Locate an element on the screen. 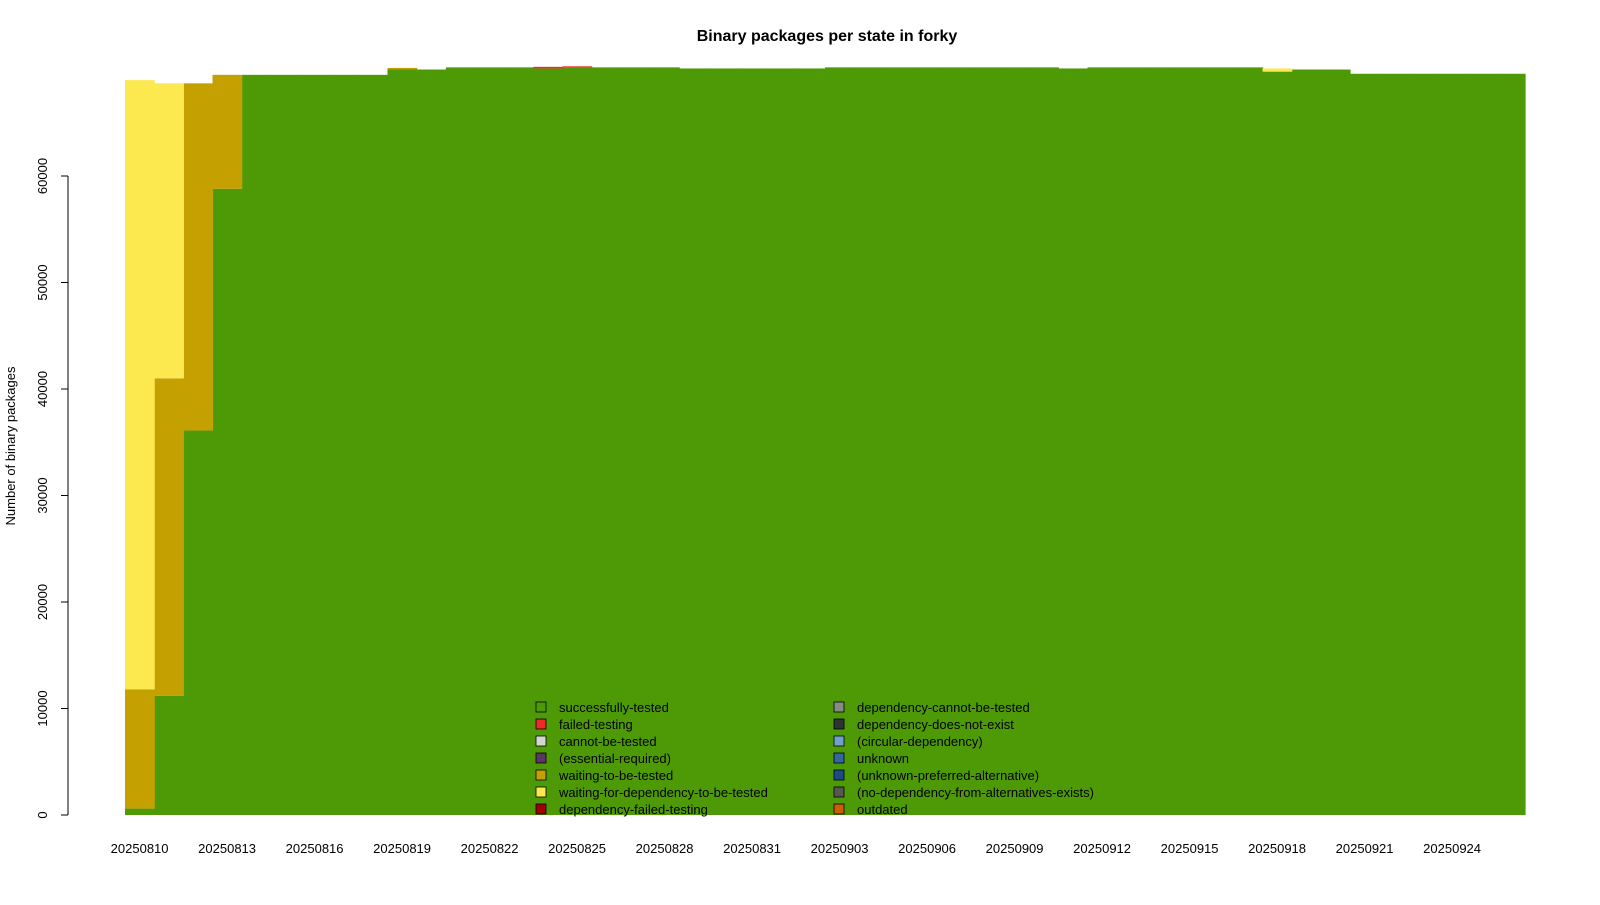 Image resolution: width=1600 pixels, height=905 pixels. legend-item: unknown is located at coordinates (871, 758).